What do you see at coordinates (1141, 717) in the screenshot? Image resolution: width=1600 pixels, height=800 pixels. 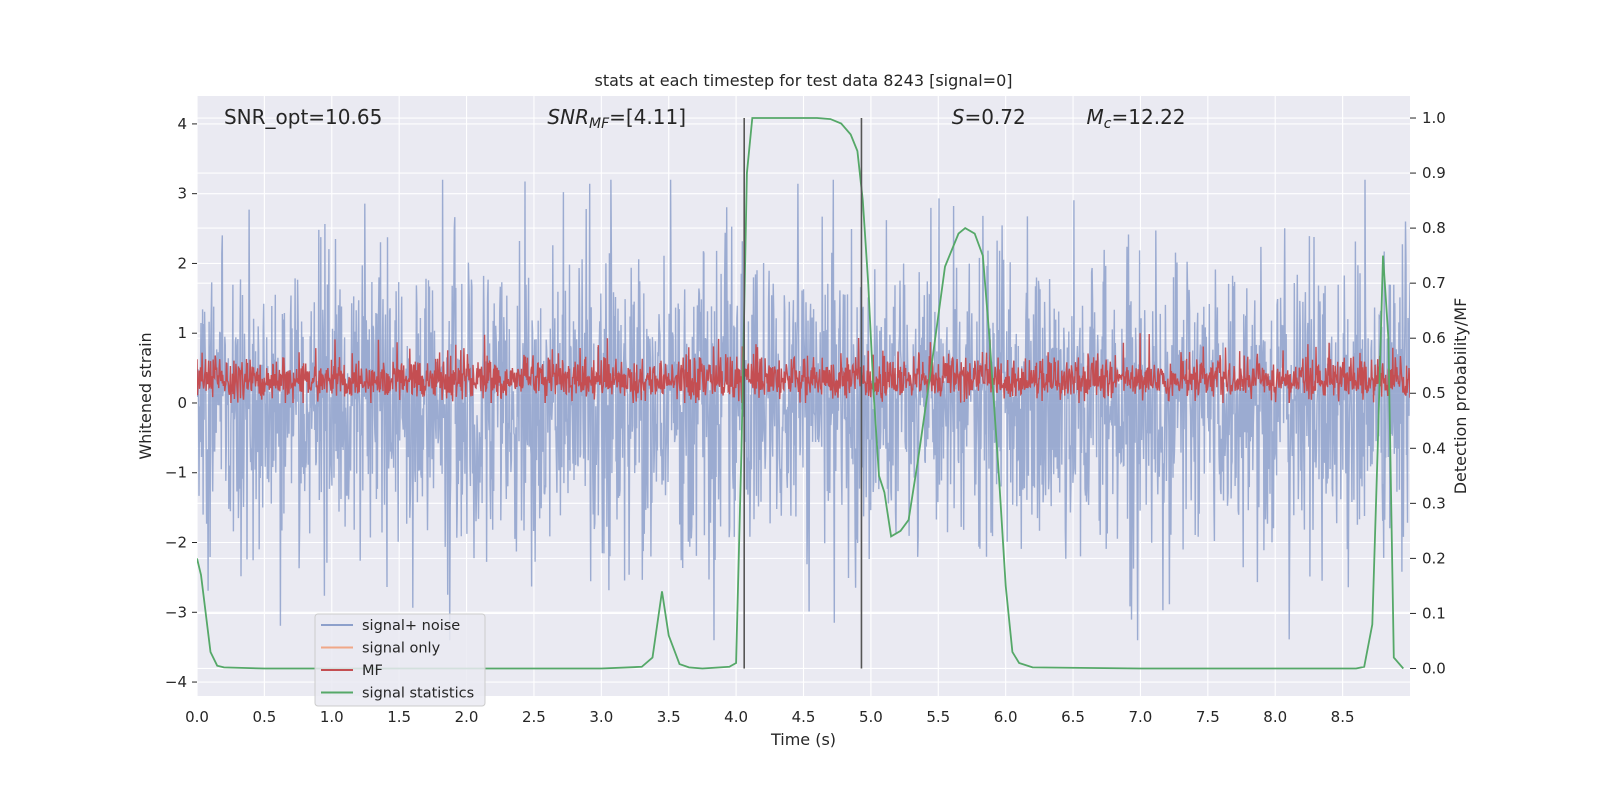 I see `x-tick-label: 7.0` at bounding box center [1141, 717].